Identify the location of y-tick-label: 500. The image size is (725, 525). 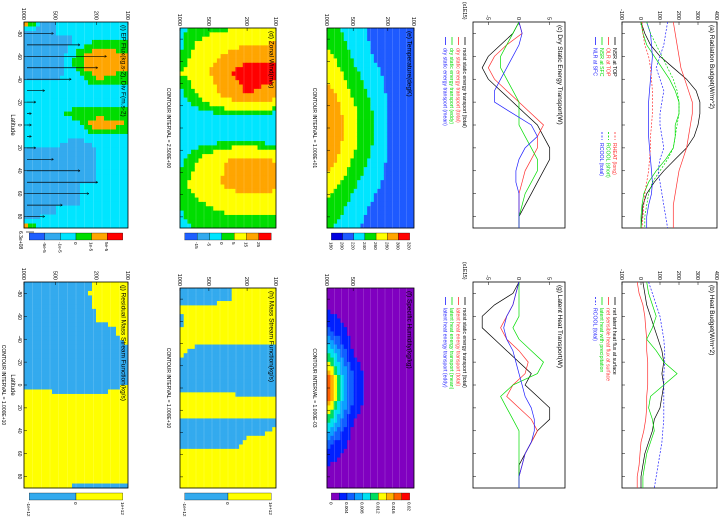
(208, 21).